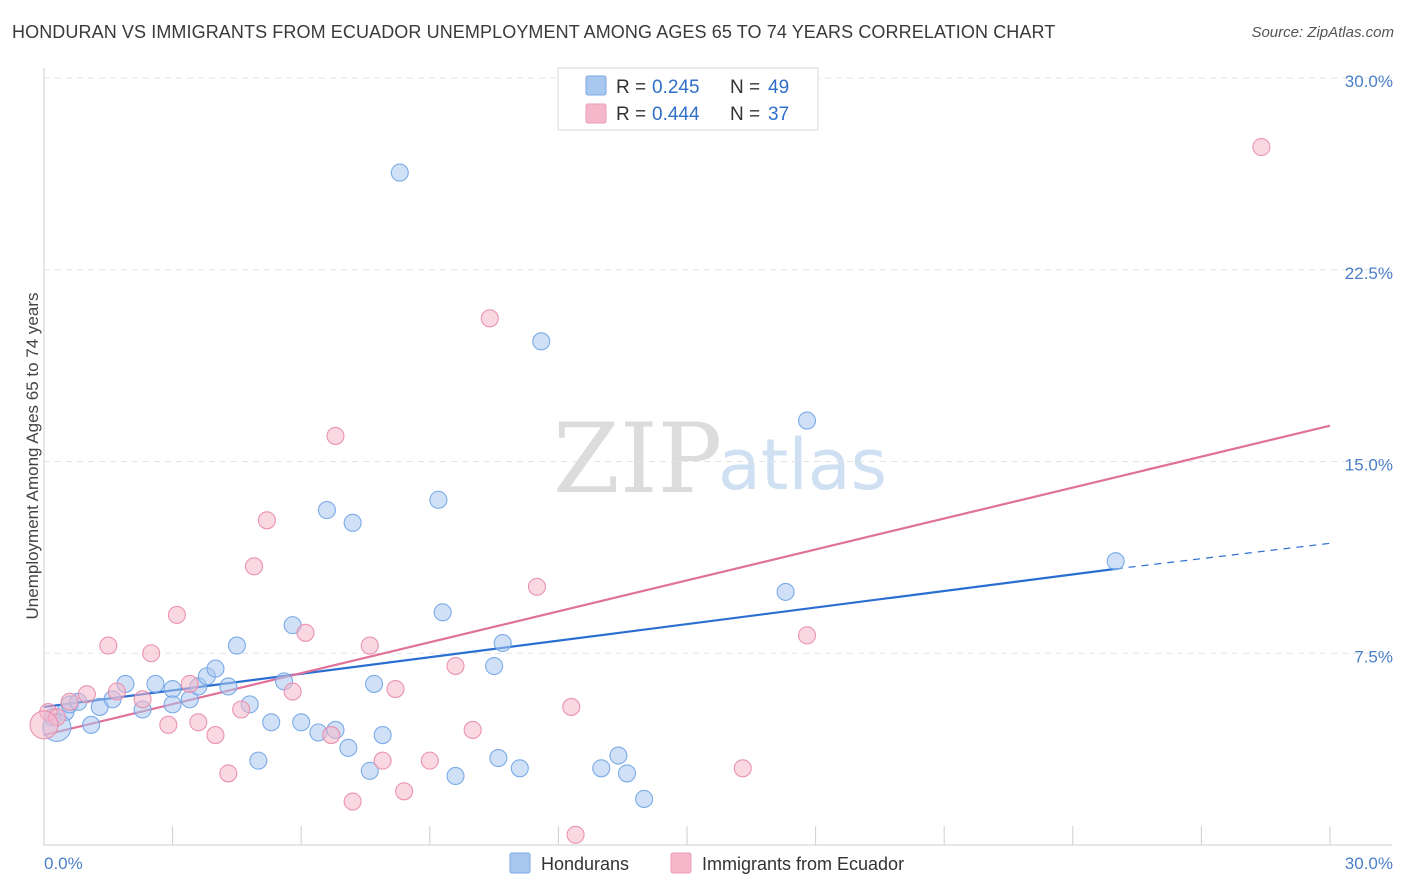  What do you see at coordinates (676, 87) in the screenshot?
I see `legend-r-value-hondurans: 0.245` at bounding box center [676, 87].